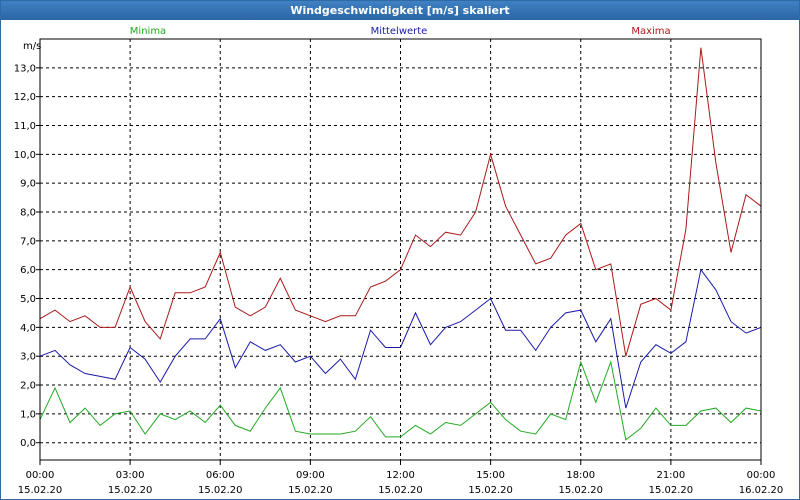 The width and height of the screenshot is (800, 500). What do you see at coordinates (28, 414) in the screenshot?
I see `y-tick-label: 1,0` at bounding box center [28, 414].